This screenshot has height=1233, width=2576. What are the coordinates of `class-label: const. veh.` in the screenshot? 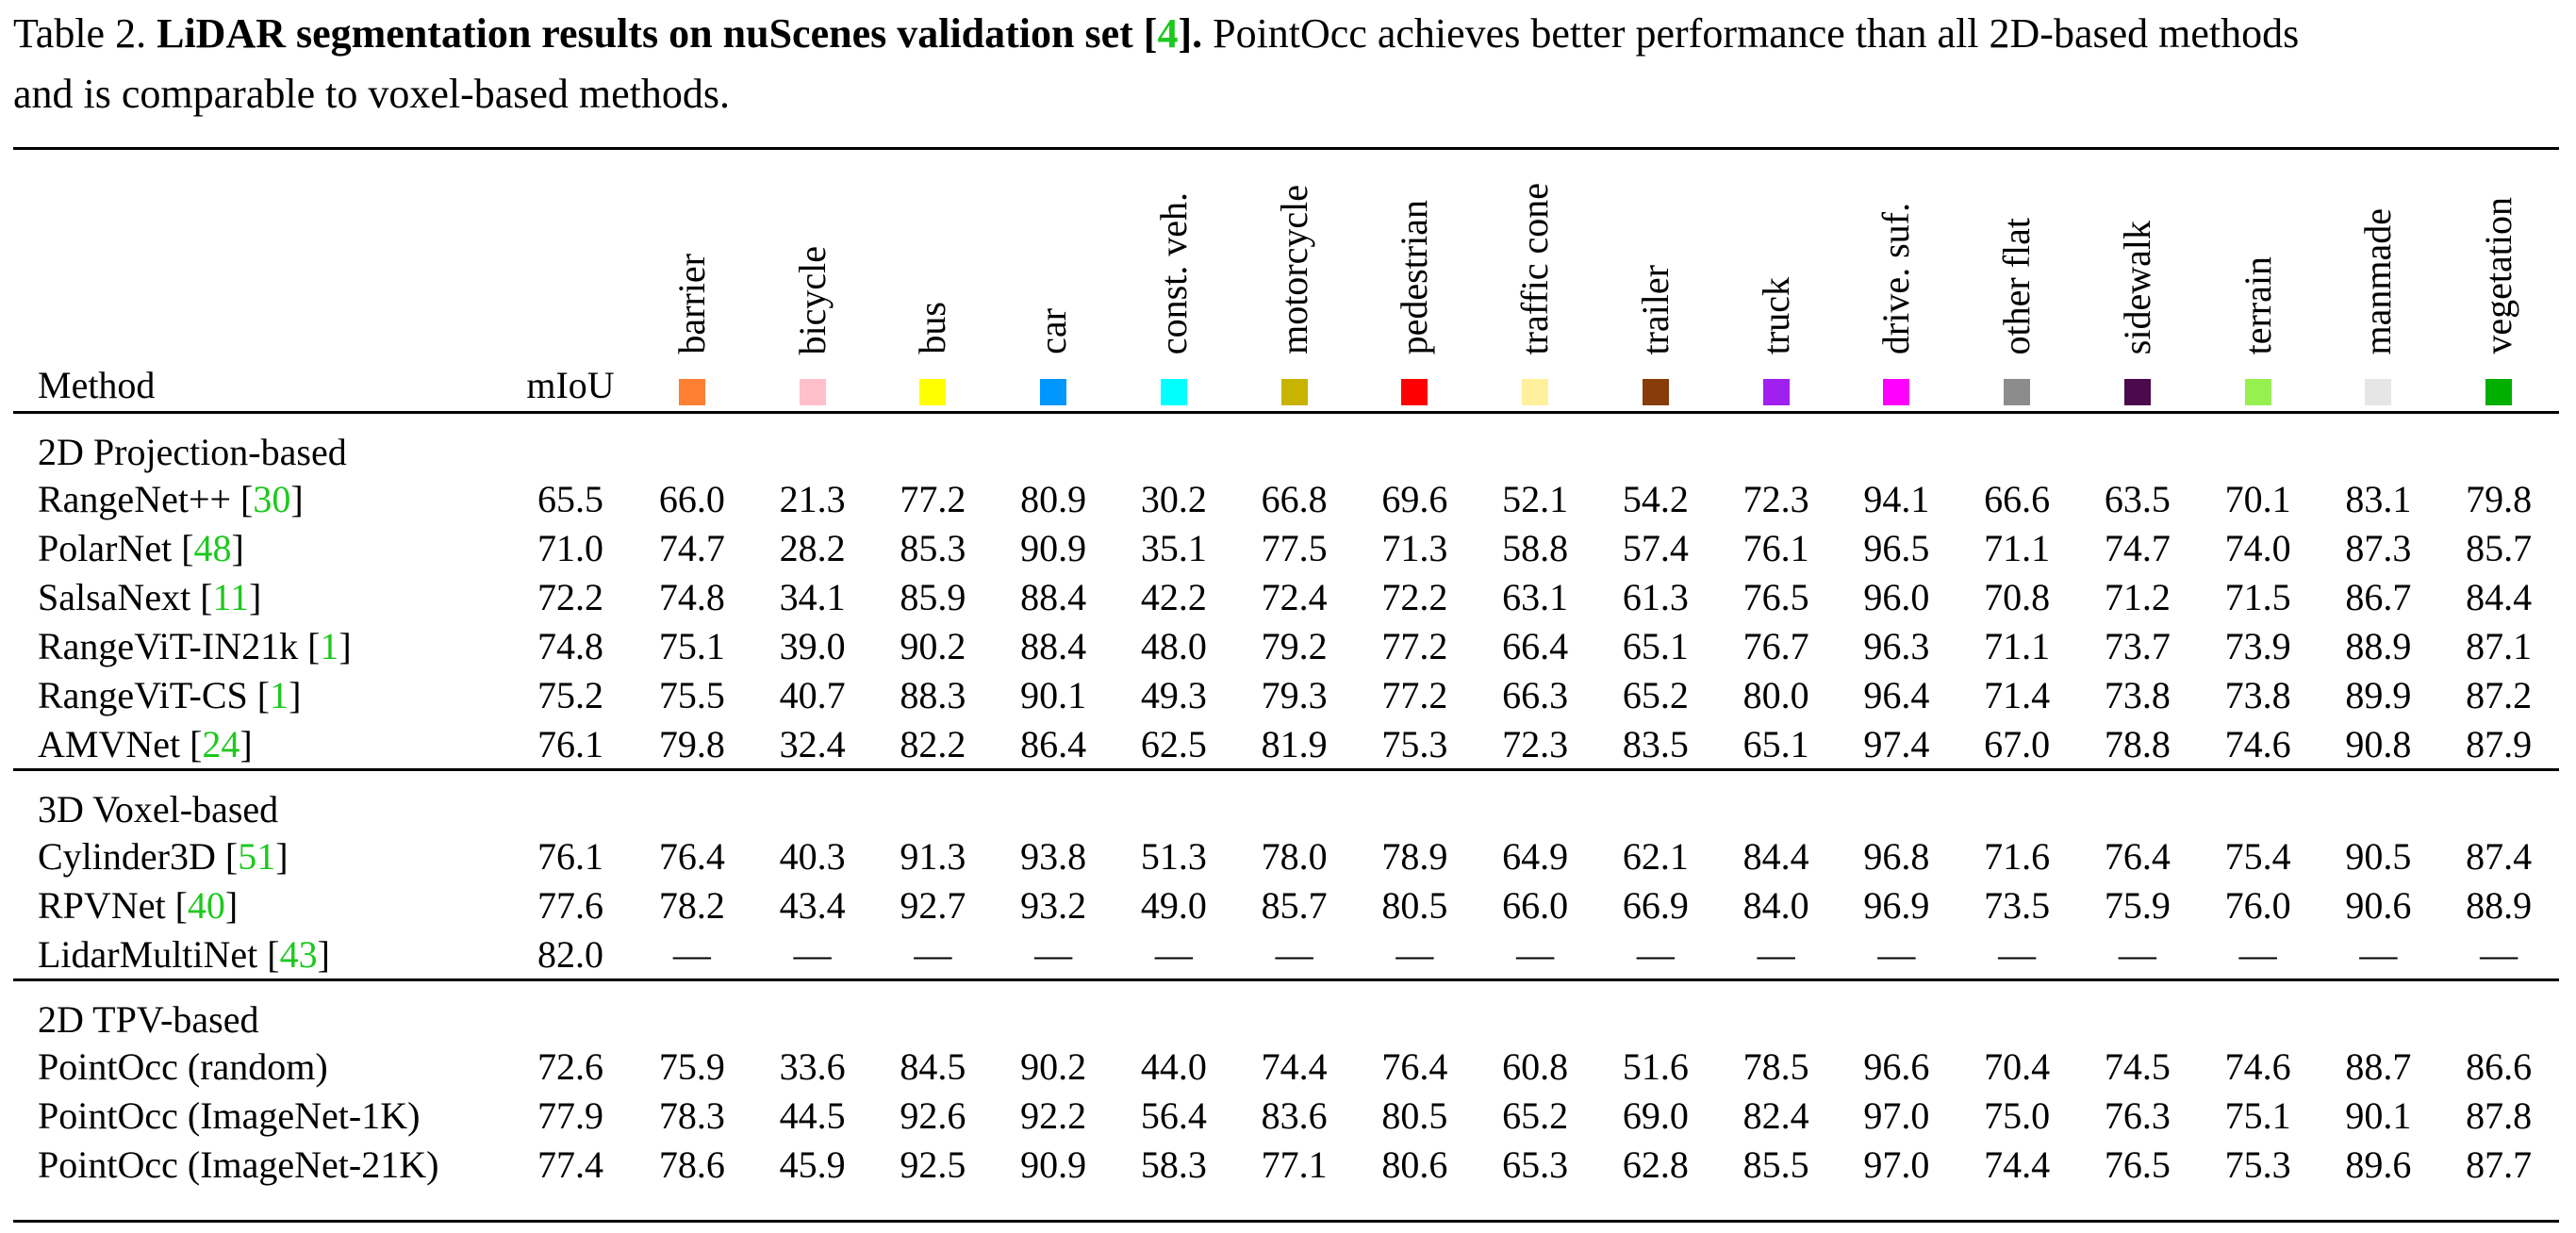 It's located at (1173, 272).